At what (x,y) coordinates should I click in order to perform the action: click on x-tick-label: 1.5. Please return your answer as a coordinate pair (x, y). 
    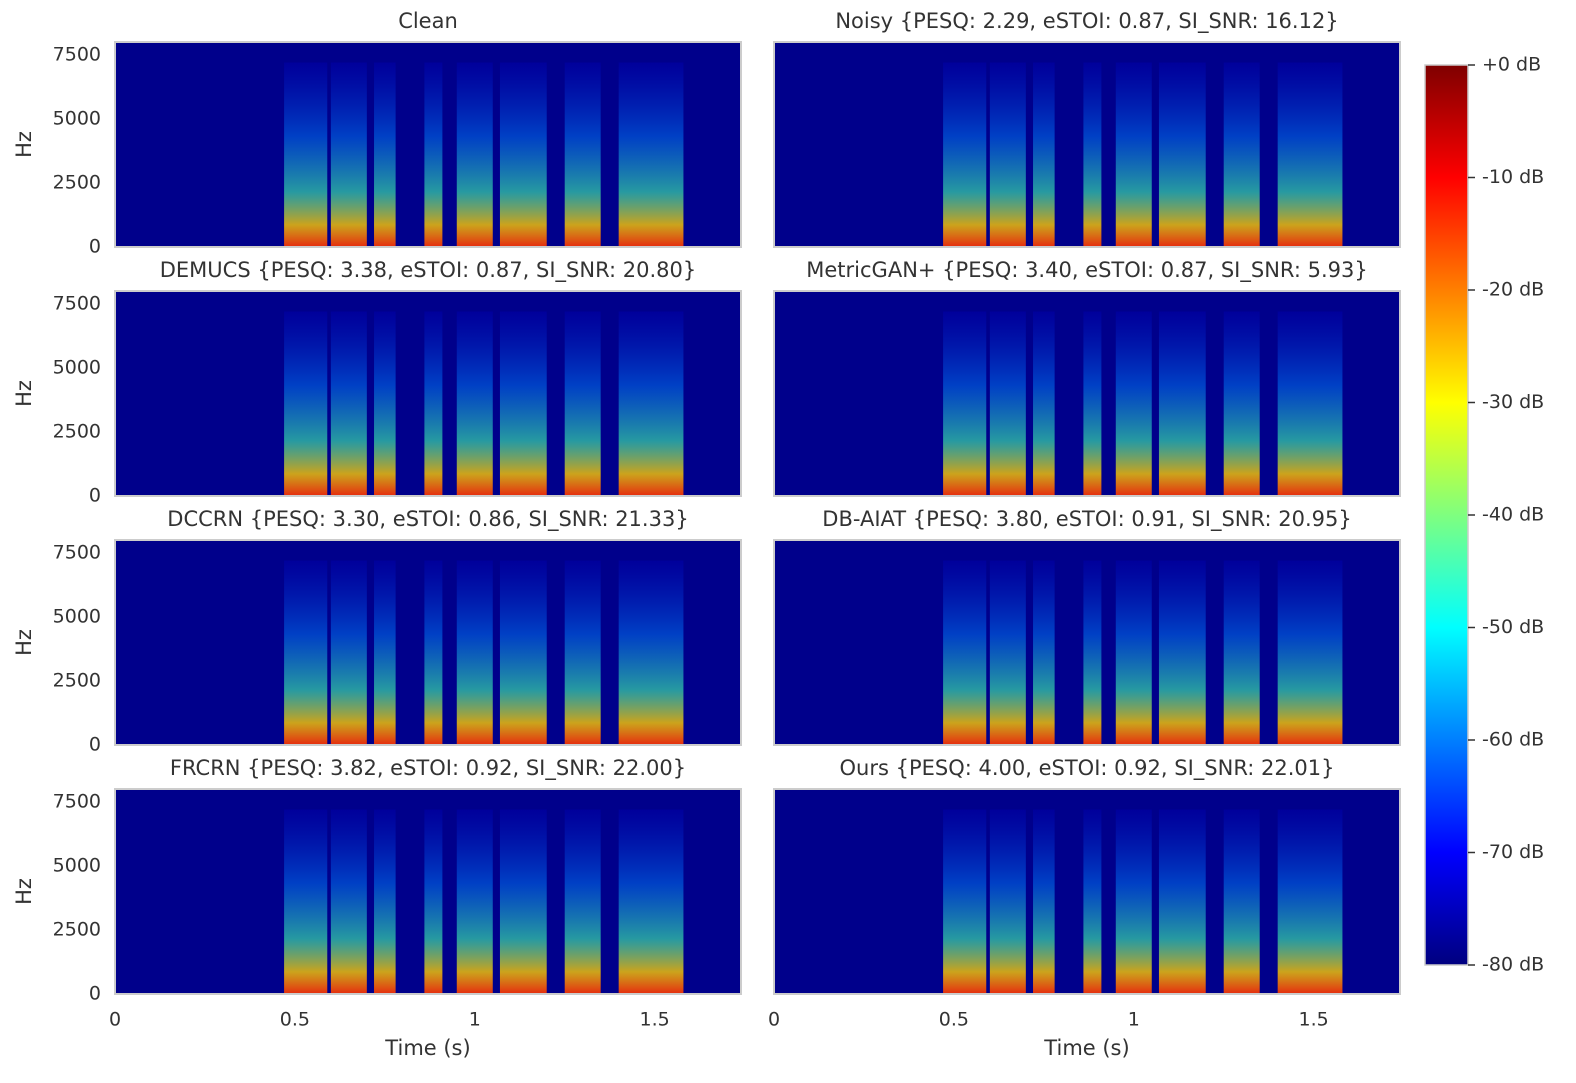
    Looking at the image, I should click on (655, 1020).